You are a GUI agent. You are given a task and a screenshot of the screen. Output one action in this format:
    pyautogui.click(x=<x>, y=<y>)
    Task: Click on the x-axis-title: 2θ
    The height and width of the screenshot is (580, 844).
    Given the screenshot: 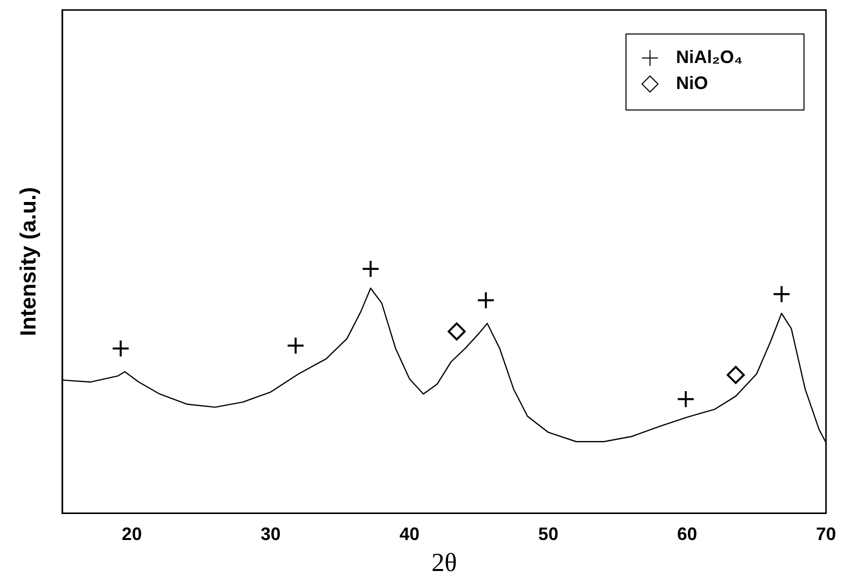 What is the action you would take?
    pyautogui.click(x=444, y=563)
    